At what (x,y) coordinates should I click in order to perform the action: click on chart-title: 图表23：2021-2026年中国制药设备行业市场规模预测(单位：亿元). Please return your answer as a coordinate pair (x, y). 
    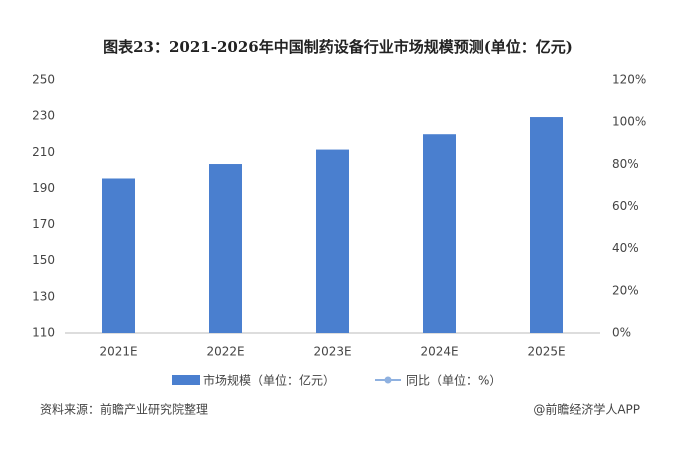
    Looking at the image, I should click on (338, 47).